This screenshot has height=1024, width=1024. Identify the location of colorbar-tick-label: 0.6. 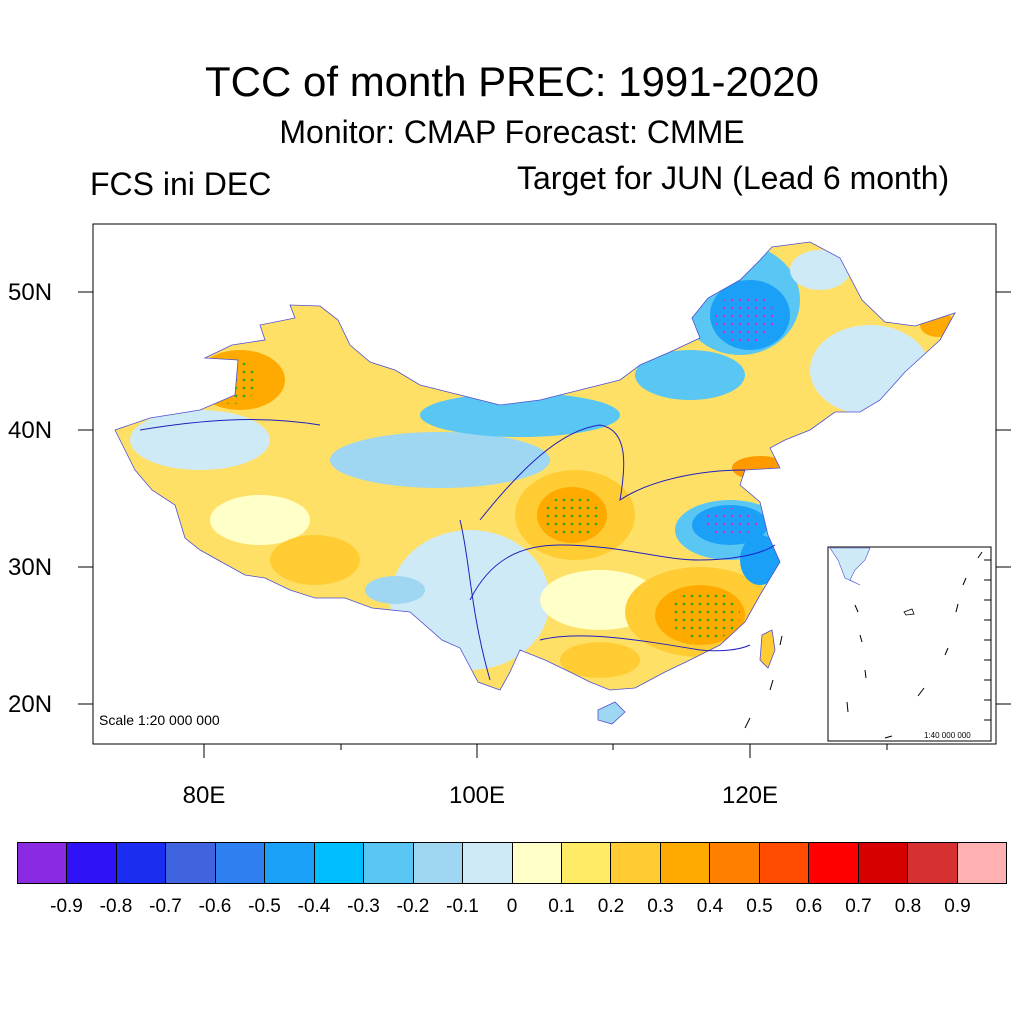
(809, 906).